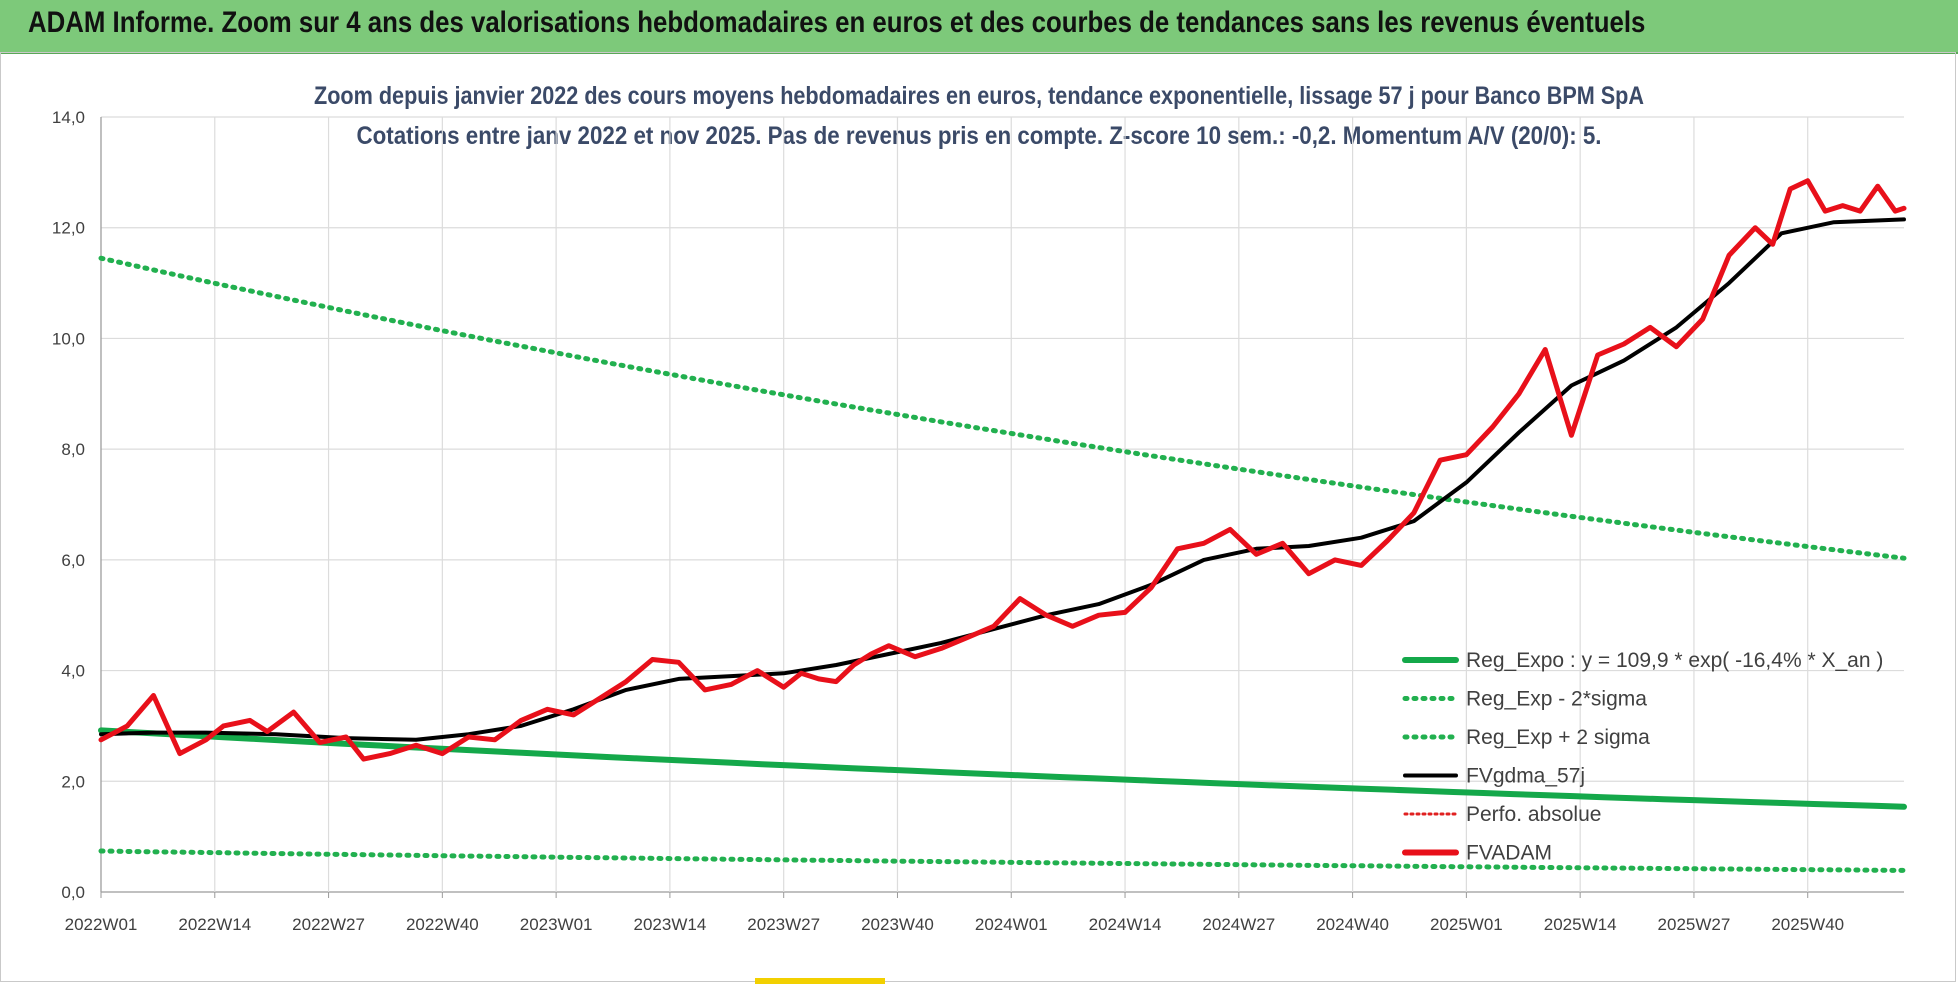  I want to click on series-reg-exp-minus-2sigma, so click(1002, 860).